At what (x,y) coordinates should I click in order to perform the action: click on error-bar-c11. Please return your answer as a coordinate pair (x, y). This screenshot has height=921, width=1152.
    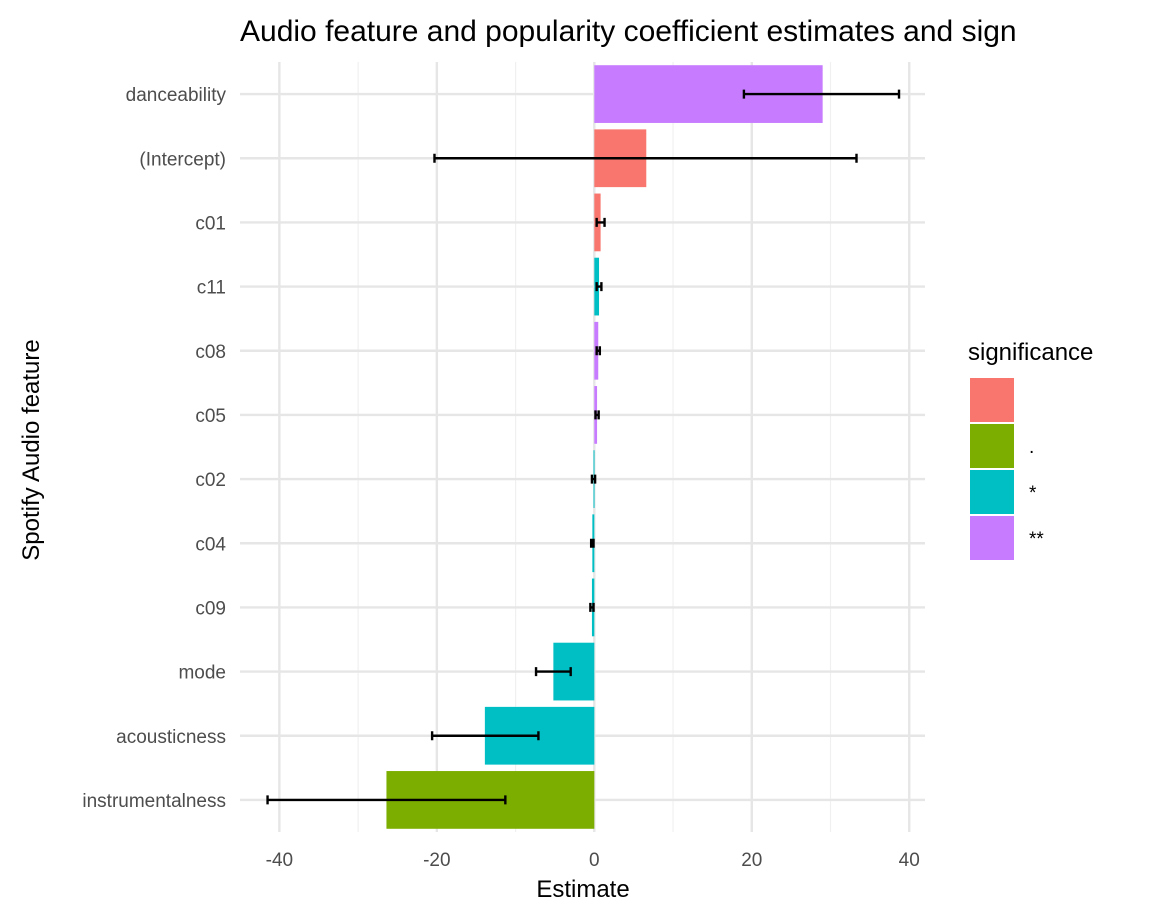
    Looking at the image, I should click on (599, 287).